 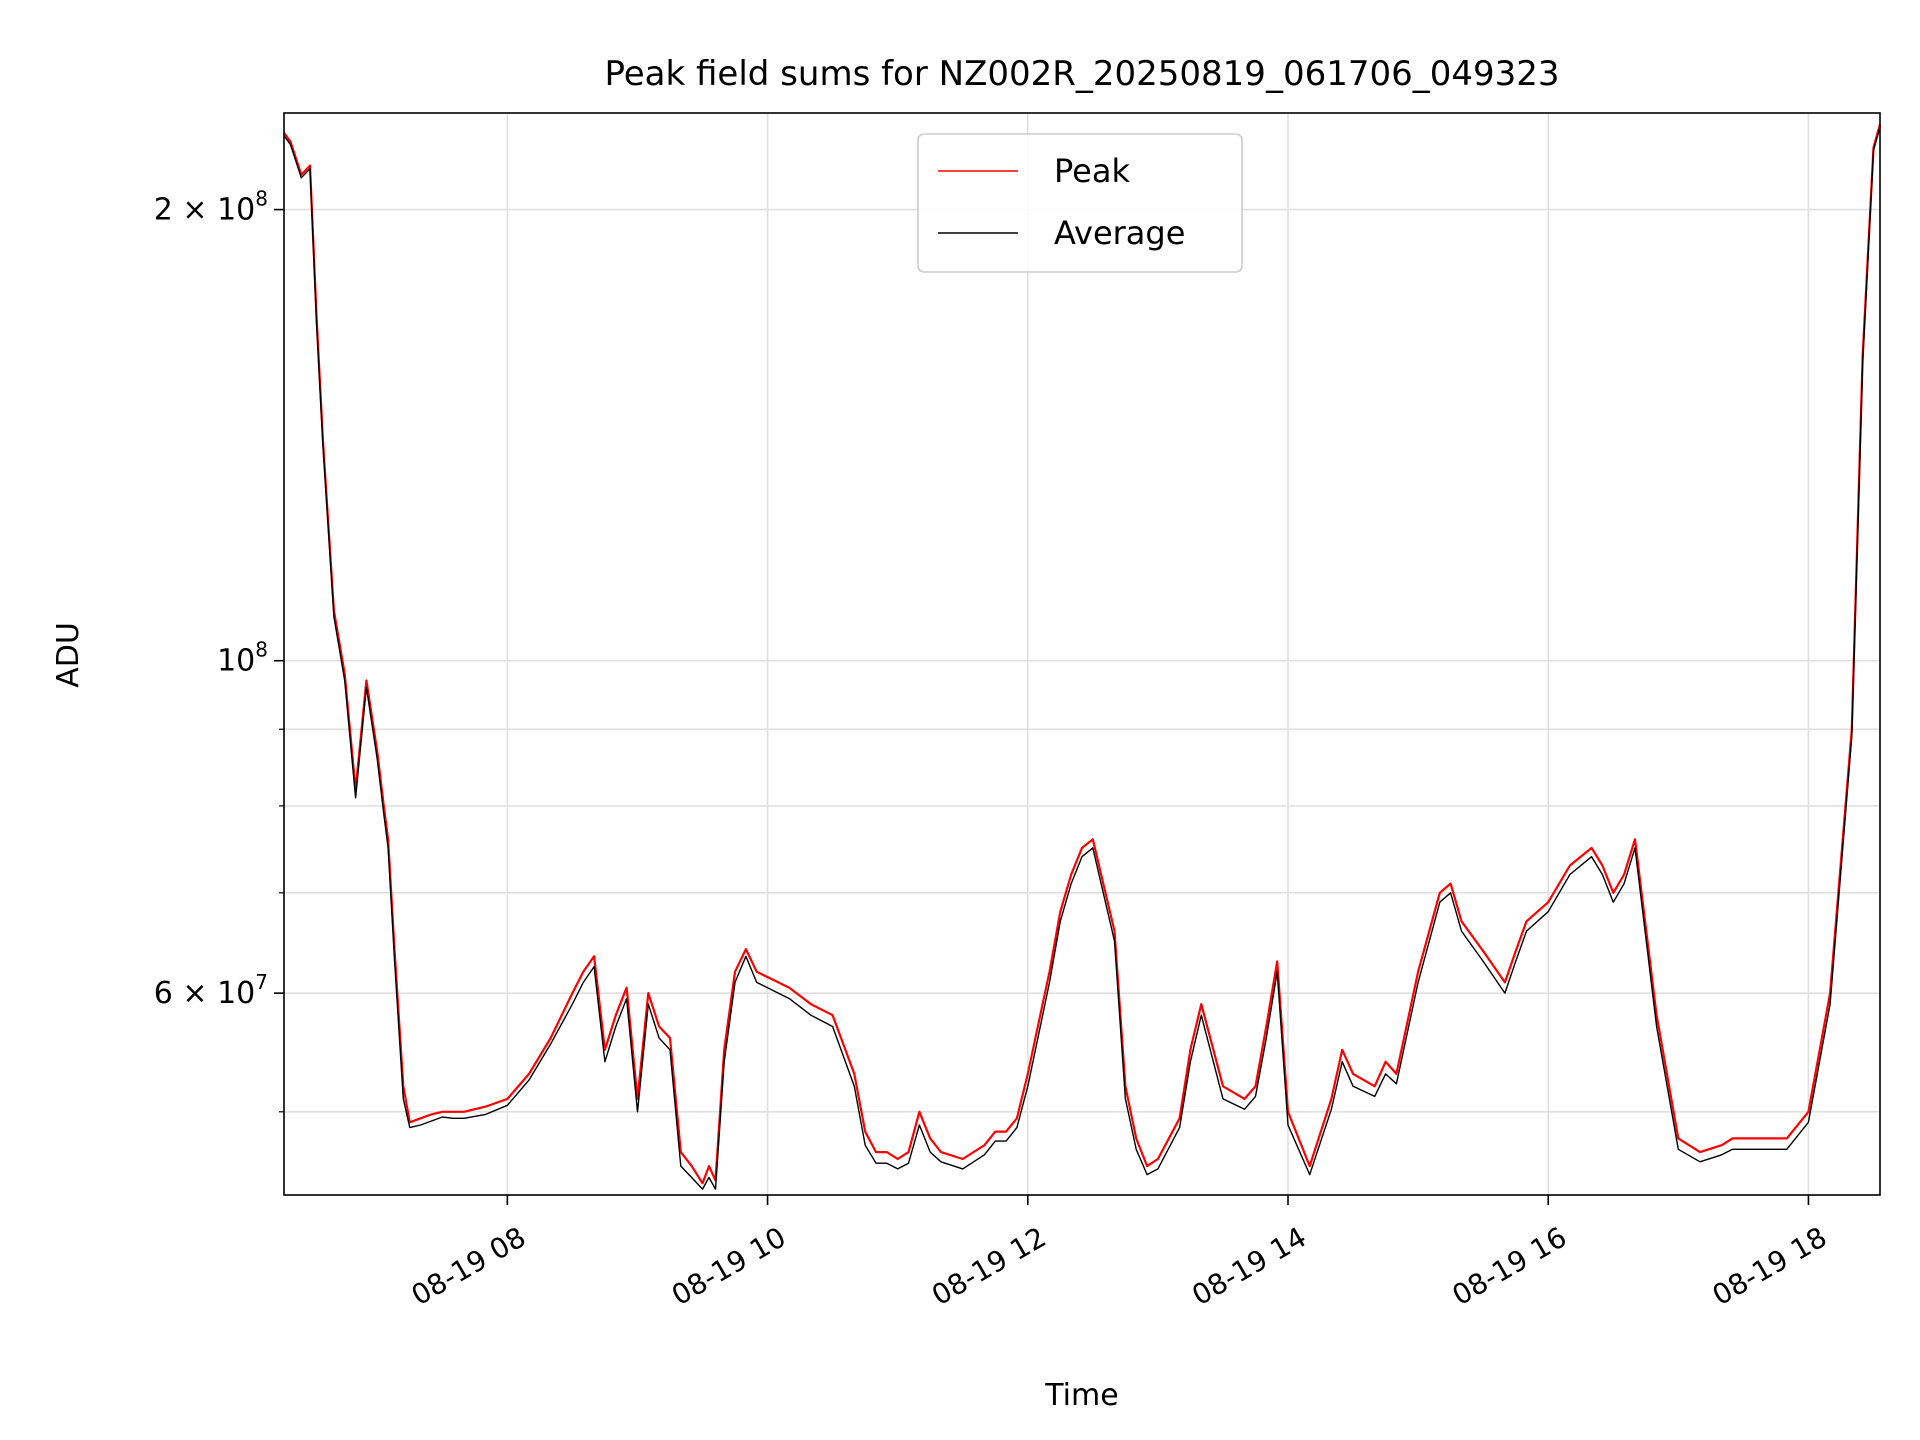 What do you see at coordinates (242, 658) in the screenshot?
I see `y-tick-label: 108` at bounding box center [242, 658].